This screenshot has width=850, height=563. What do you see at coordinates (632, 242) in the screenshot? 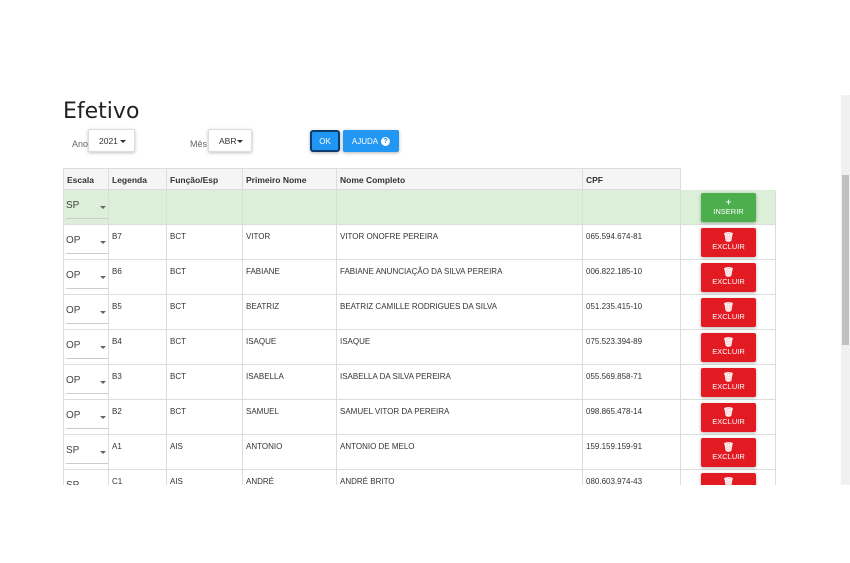
I see `cpf-cell: 065.594.674-81` at bounding box center [632, 242].